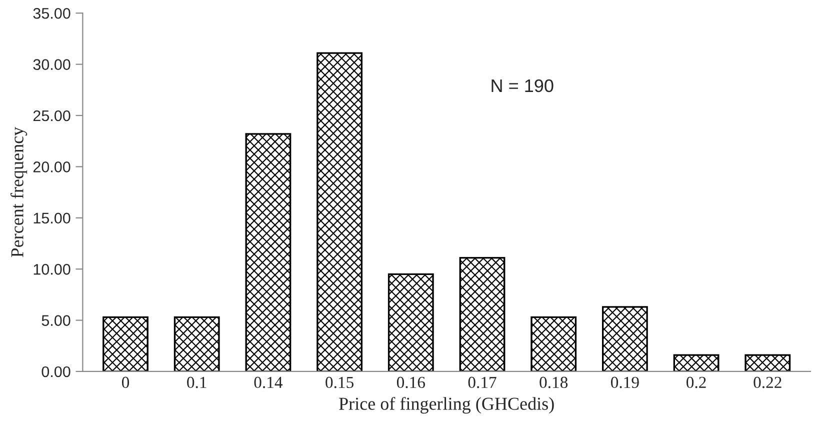 The height and width of the screenshot is (437, 827). What do you see at coordinates (482, 382) in the screenshot?
I see `x-tick-label: 0.17` at bounding box center [482, 382].